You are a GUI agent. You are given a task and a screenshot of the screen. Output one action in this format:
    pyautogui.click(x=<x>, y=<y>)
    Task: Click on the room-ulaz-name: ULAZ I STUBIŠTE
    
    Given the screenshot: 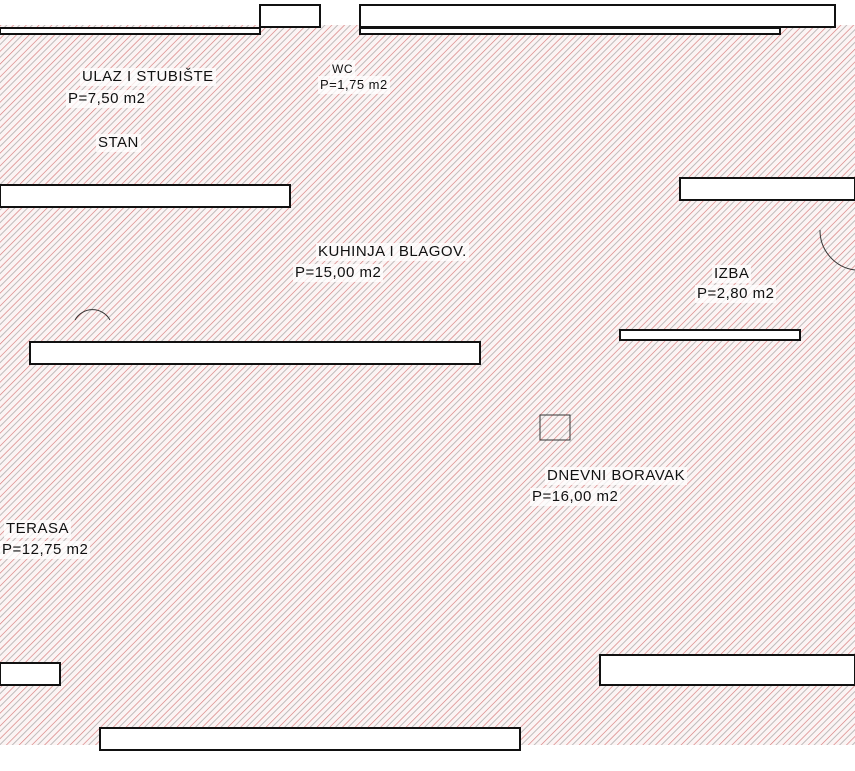 What is the action you would take?
    pyautogui.click(x=148, y=77)
    